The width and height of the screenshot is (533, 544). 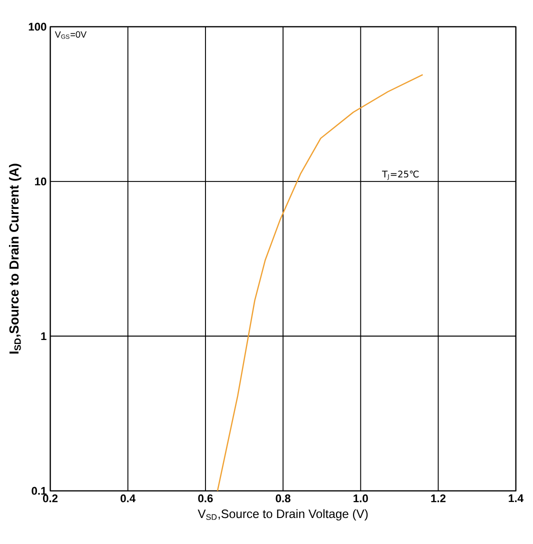 I want to click on x-tick-label: 0.8, so click(x=283, y=498).